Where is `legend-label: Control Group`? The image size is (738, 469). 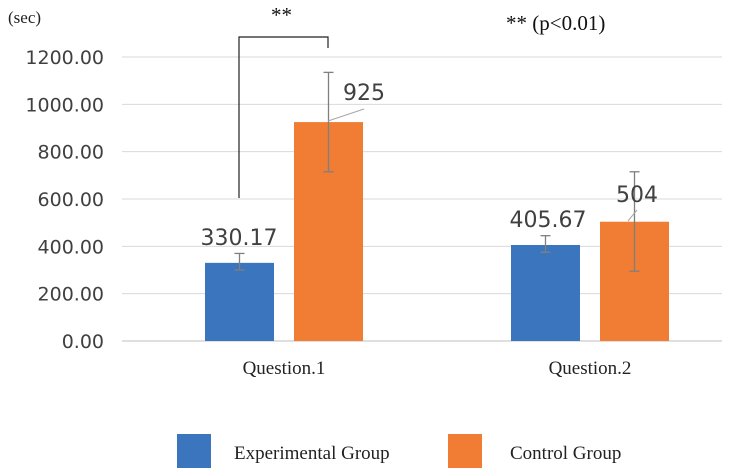
legend-label: Control Group is located at coordinates (565, 453).